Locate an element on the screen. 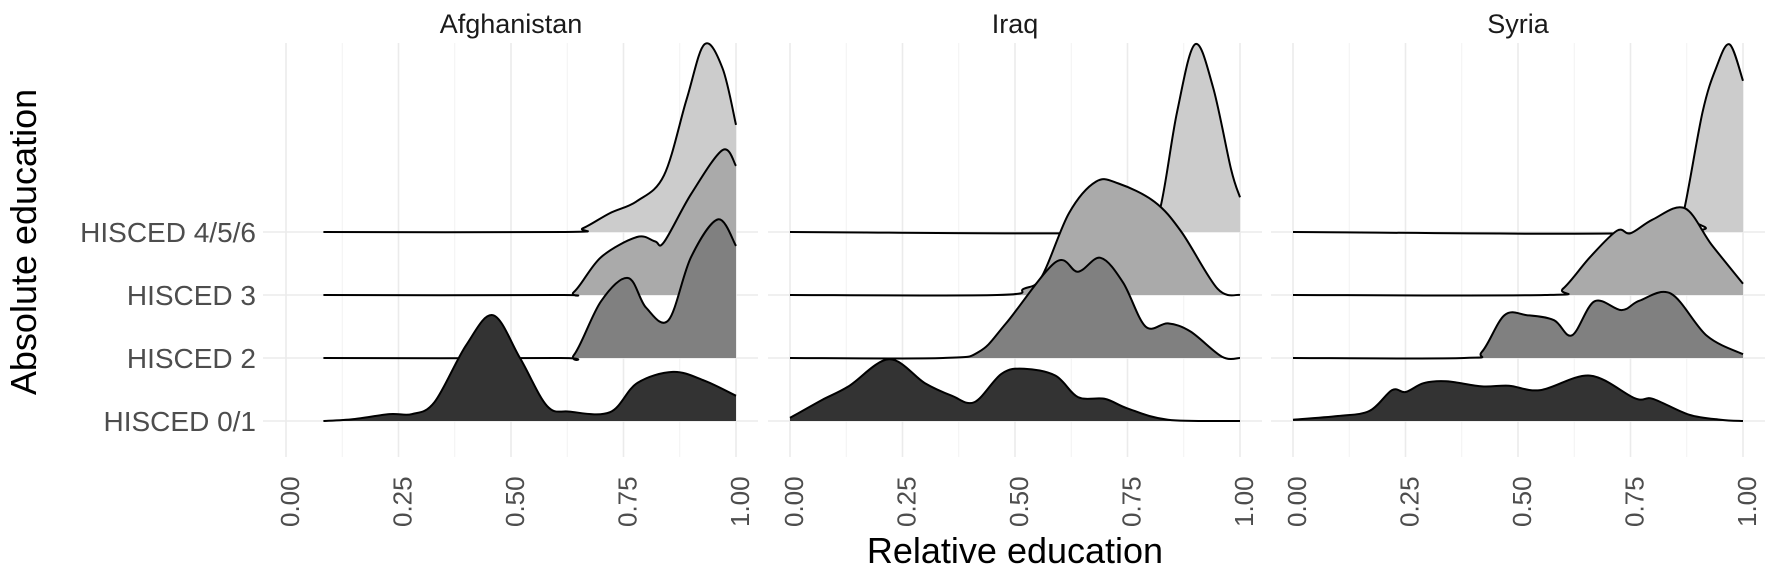 This screenshot has width=1772, height=577. strip-title-syria: Syria is located at coordinates (1518, 24).